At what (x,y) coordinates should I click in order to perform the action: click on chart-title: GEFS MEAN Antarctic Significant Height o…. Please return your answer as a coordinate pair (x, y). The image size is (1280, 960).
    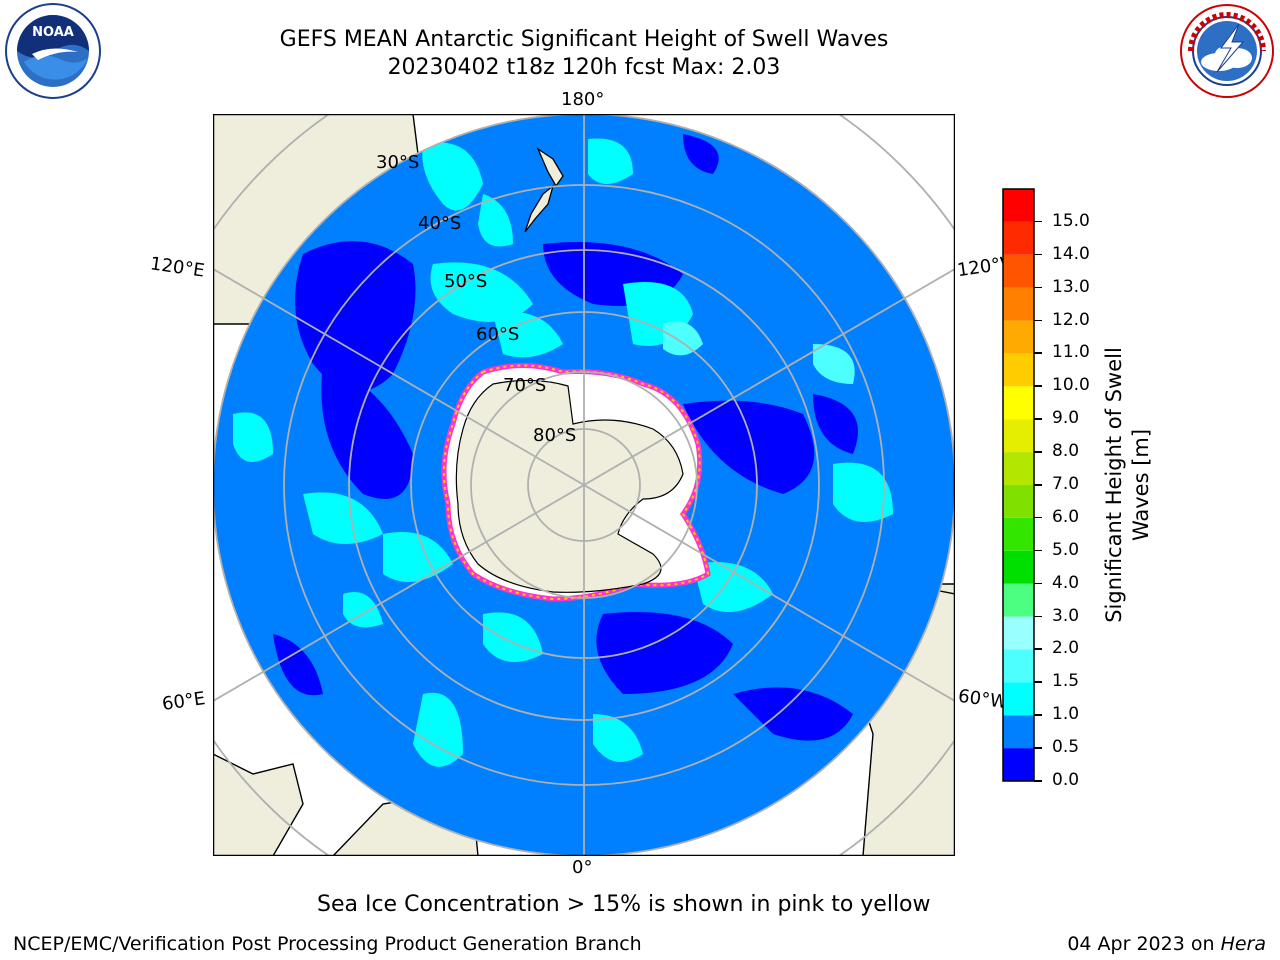
    Looking at the image, I should click on (584, 39).